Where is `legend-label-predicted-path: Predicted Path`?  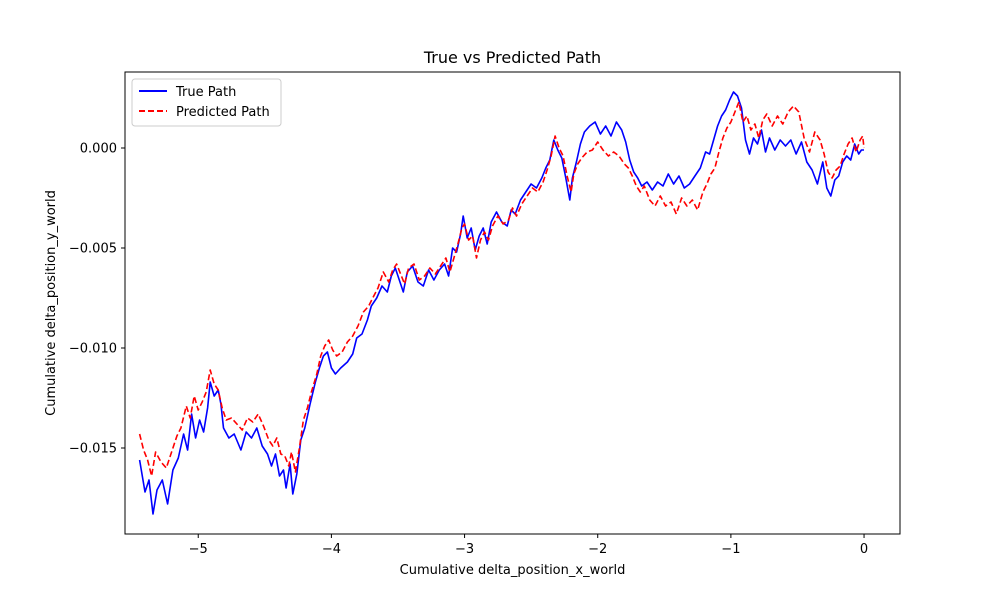 legend-label-predicted-path: Predicted Path is located at coordinates (223, 112).